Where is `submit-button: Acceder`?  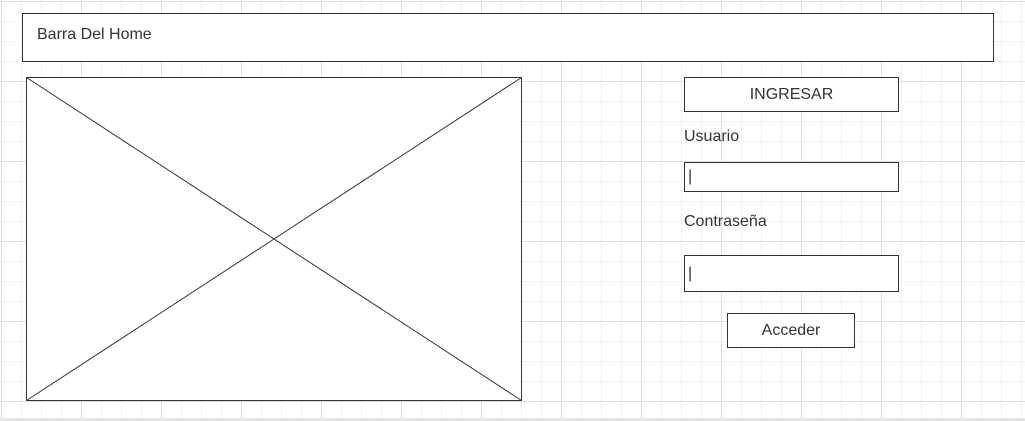 submit-button: Acceder is located at coordinates (791, 330).